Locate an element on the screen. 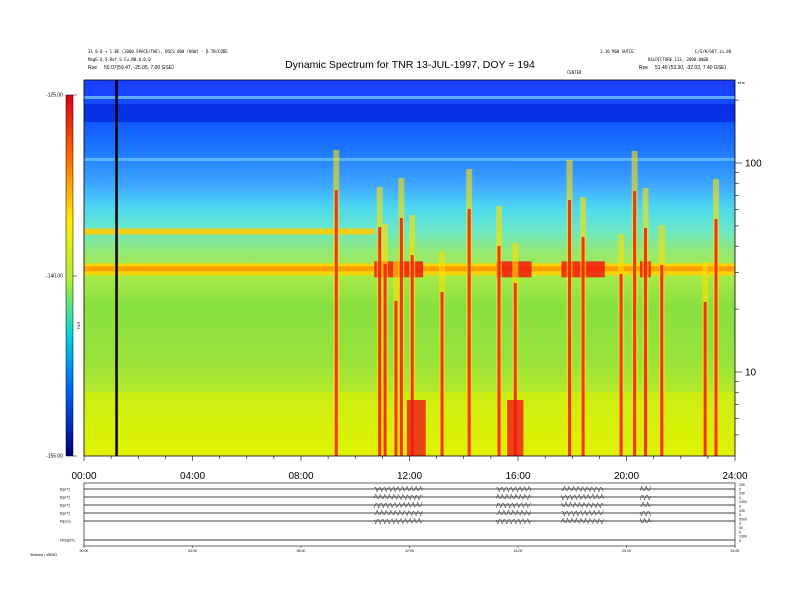 This screenshot has height=612, width=792. header-right-line2: L/S/K/GOT.in.80 is located at coordinates (713, 51).